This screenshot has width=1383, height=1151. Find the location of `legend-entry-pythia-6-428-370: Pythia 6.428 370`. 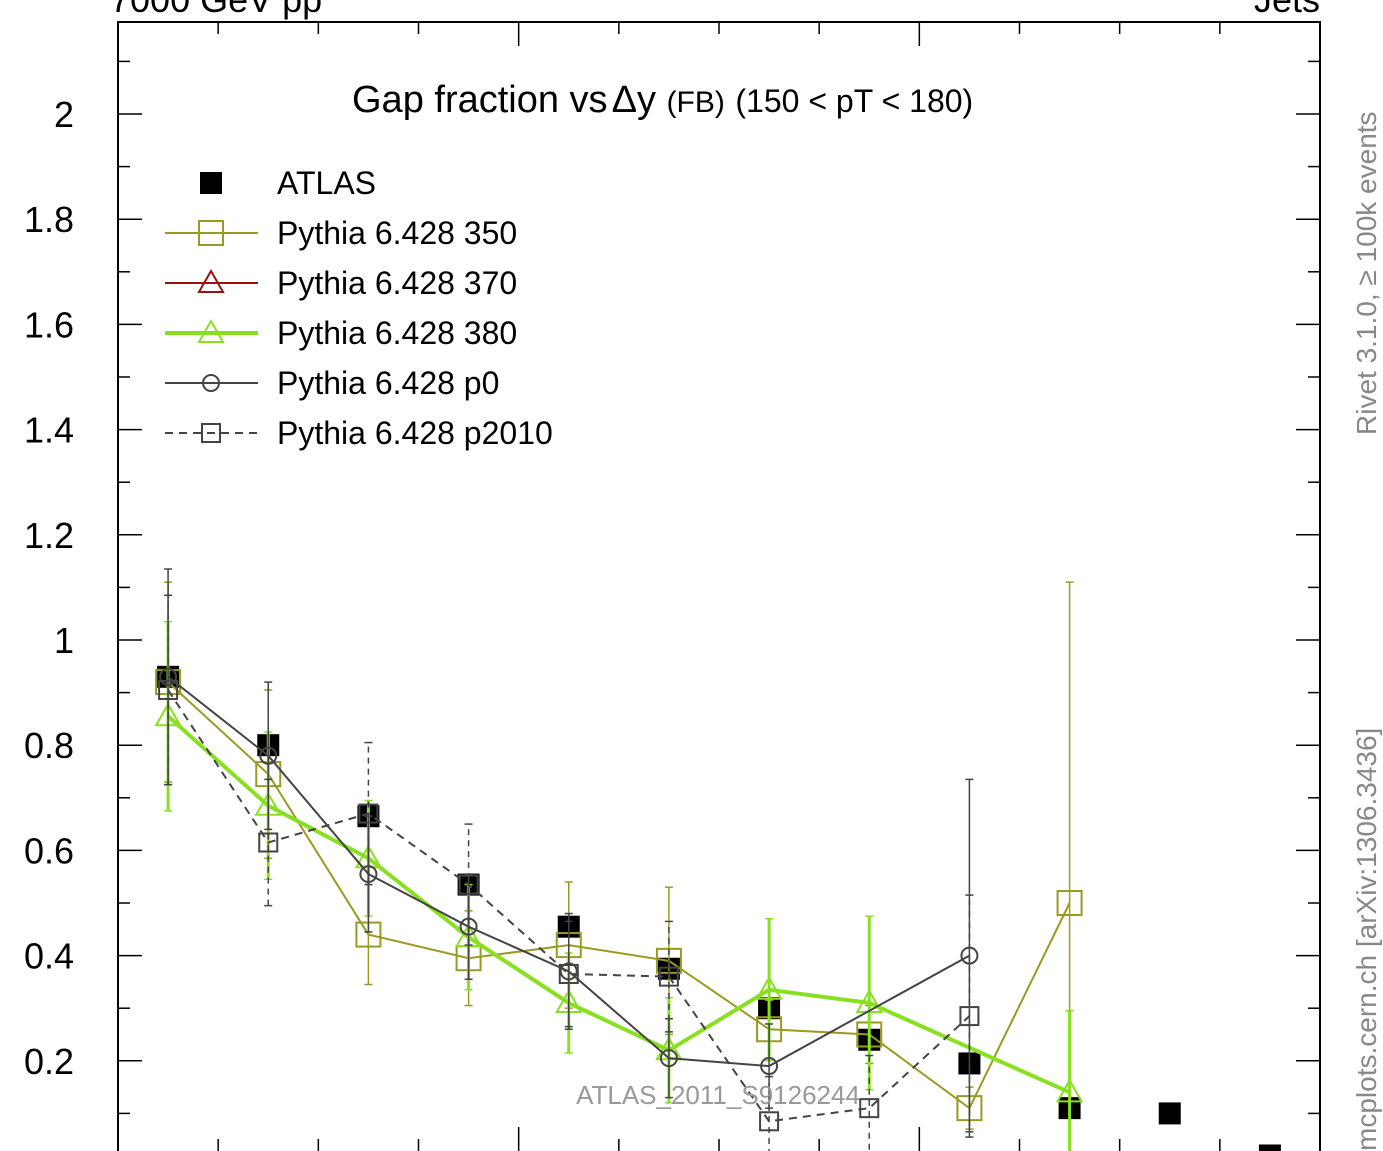

legend-entry-pythia-6-428-370: Pythia 6.428 370 is located at coordinates (341, 283).